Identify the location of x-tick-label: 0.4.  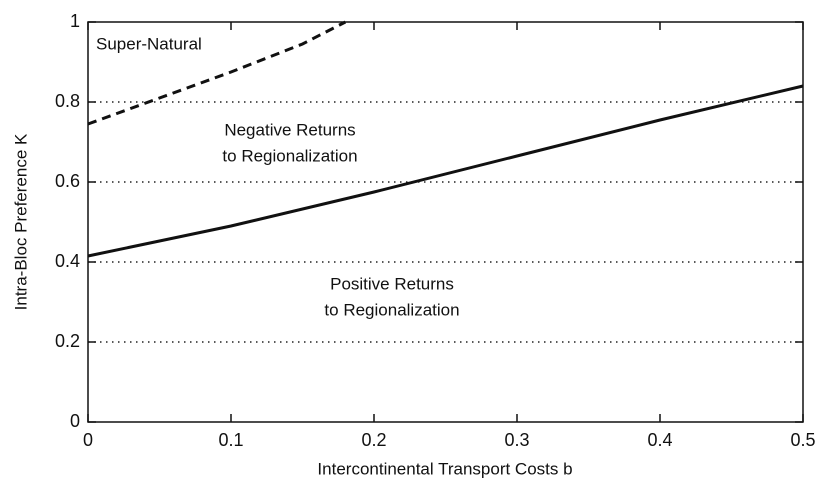
(659, 440).